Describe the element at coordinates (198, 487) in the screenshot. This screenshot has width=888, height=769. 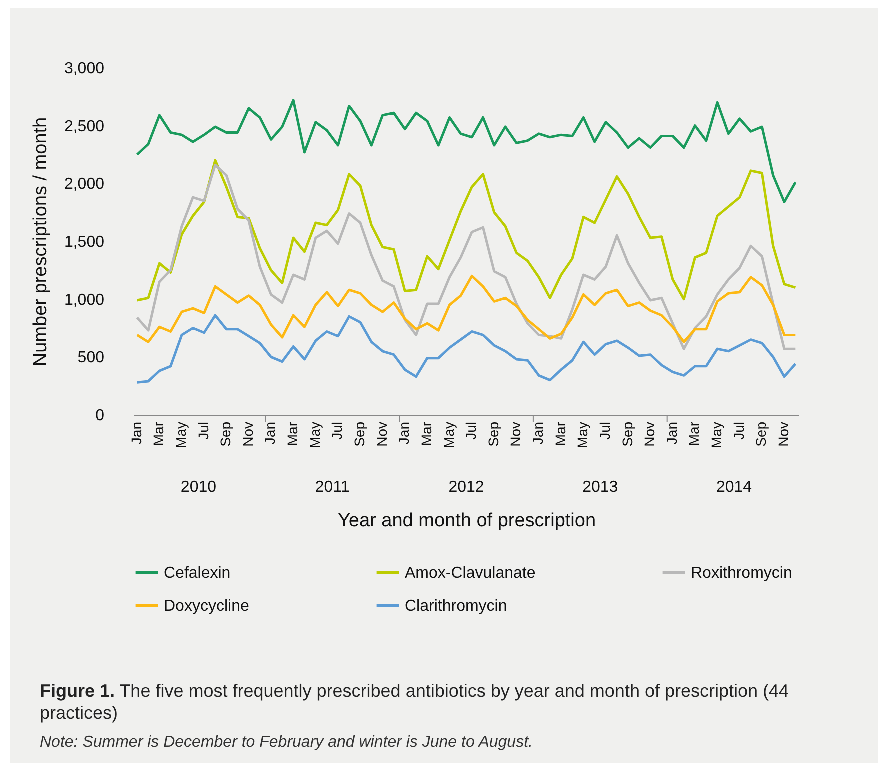
I see `text: 2010` at that location.